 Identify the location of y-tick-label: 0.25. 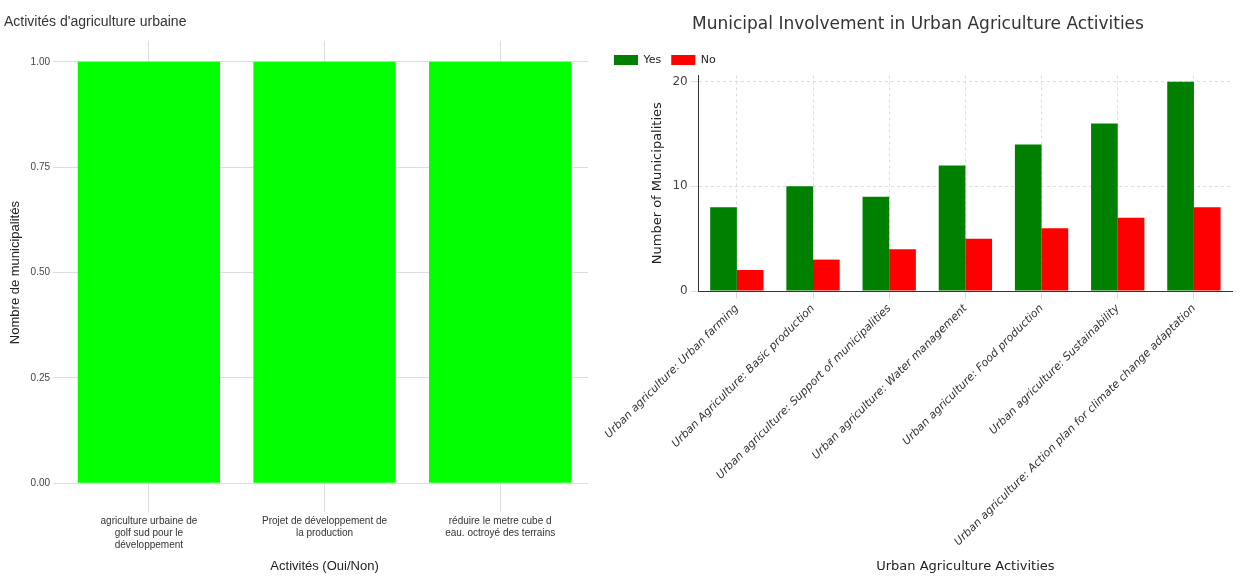
(40, 377).